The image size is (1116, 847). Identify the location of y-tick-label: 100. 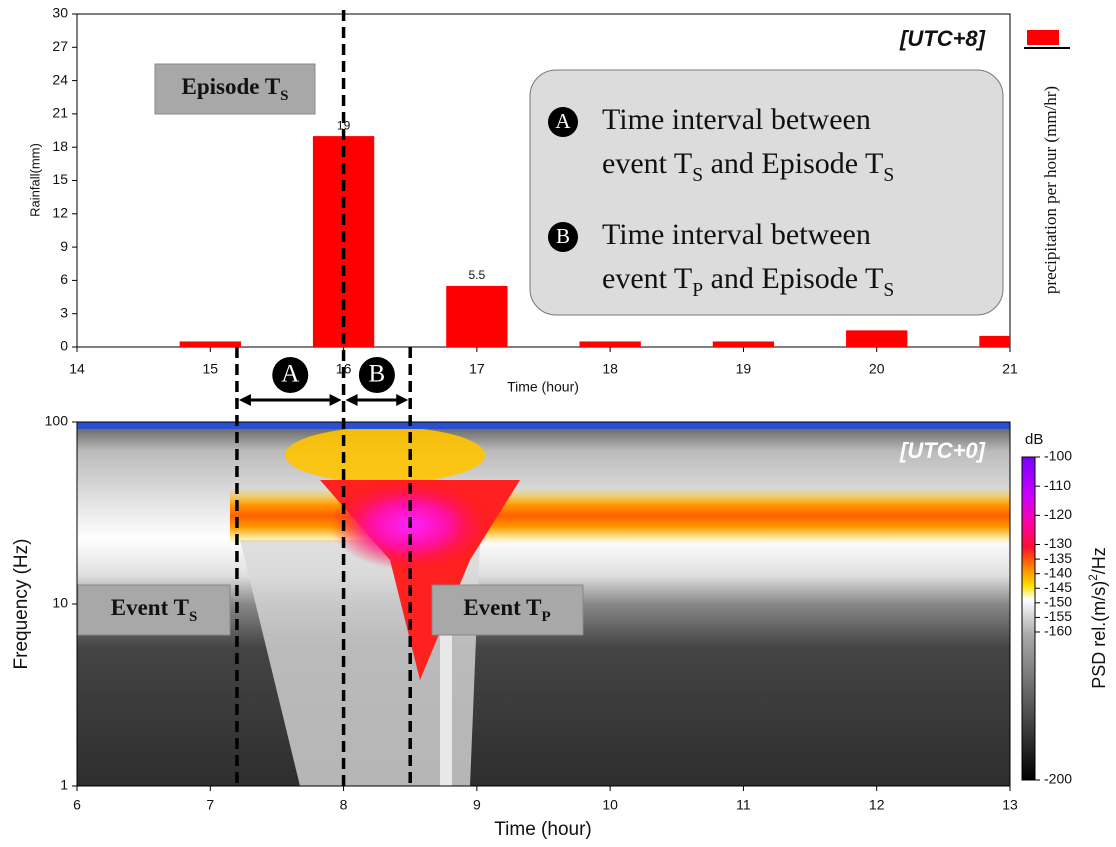
(57, 421).